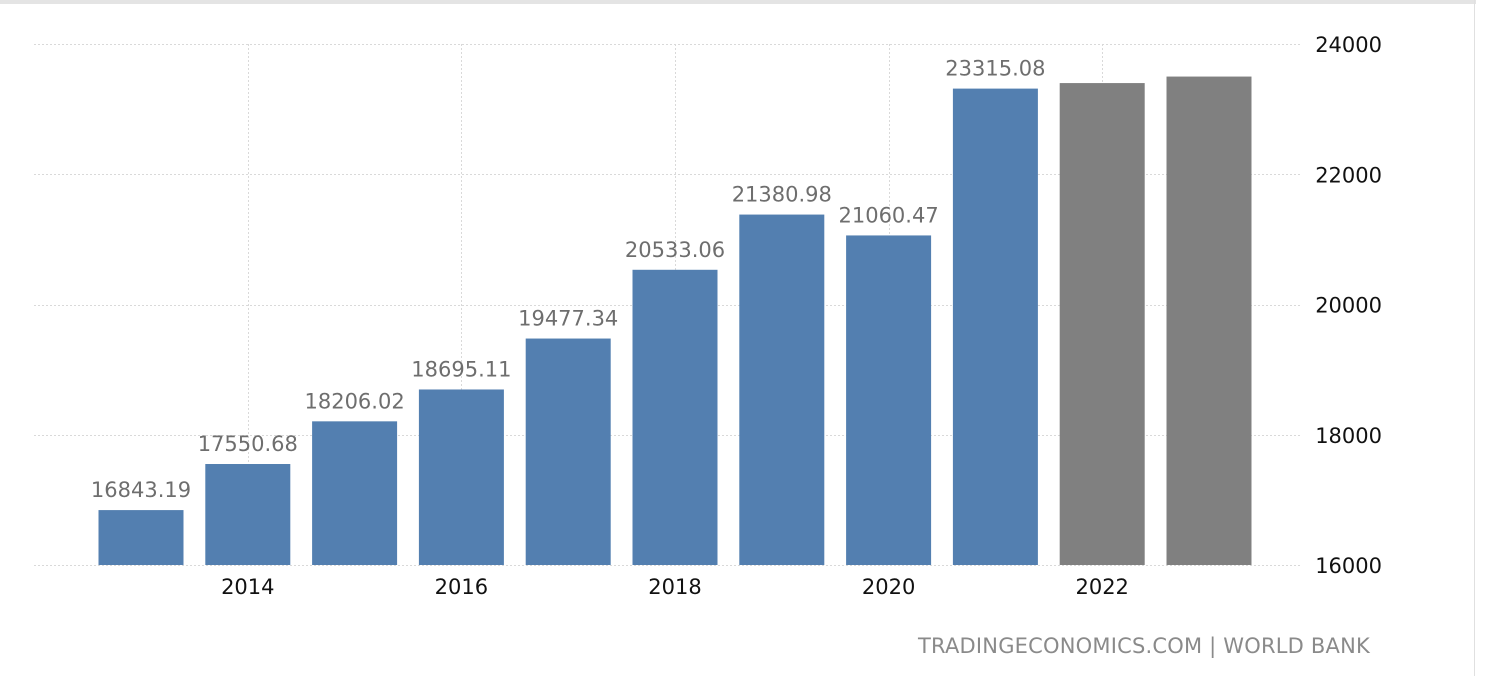 The image size is (1492, 676). Describe the element at coordinates (738, 2) in the screenshot. I see `top-border` at that location.